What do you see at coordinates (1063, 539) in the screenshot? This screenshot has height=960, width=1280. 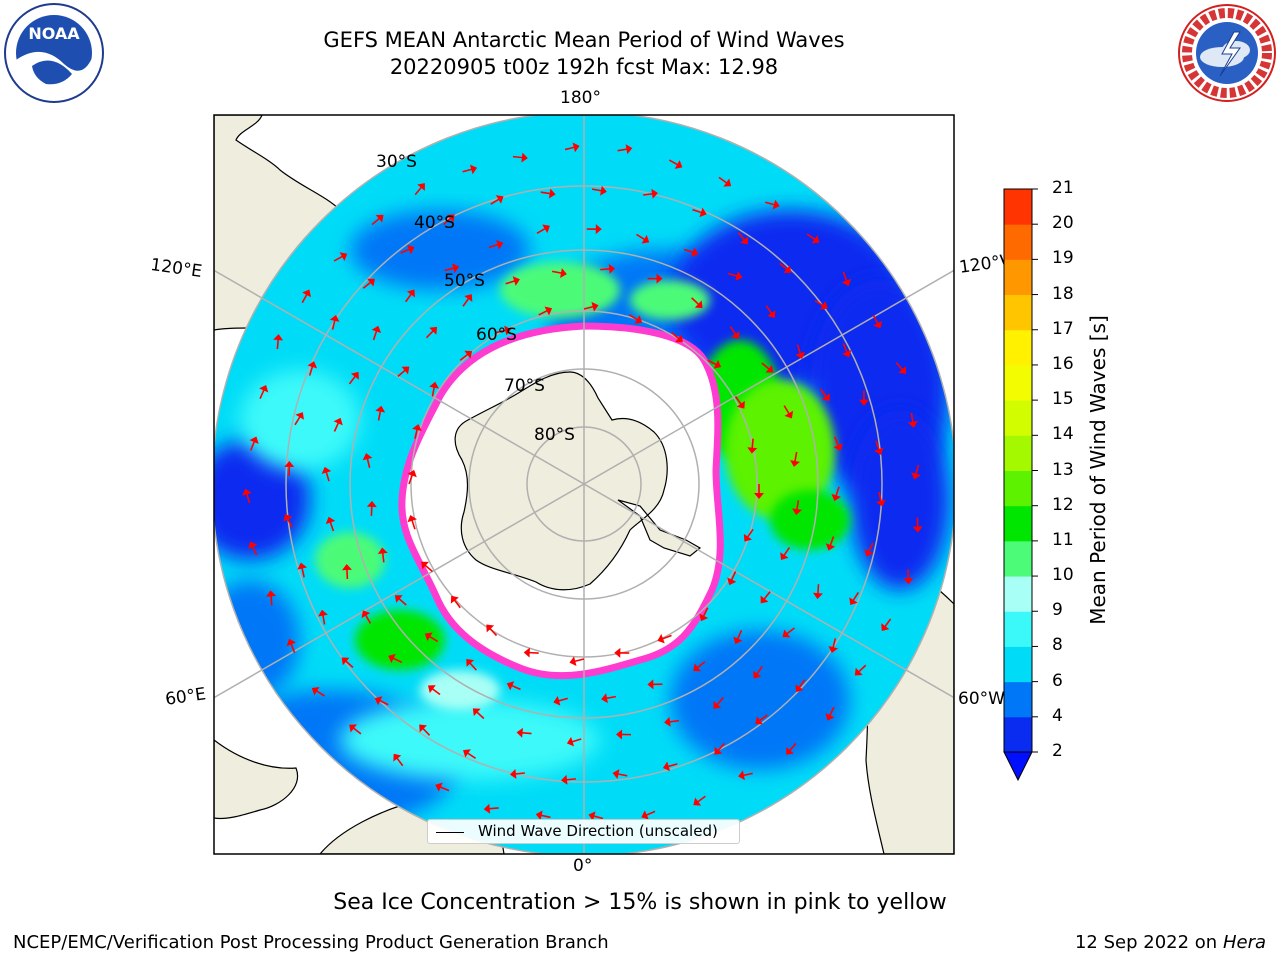 I see `colorbar-tick-label: 11` at bounding box center [1063, 539].